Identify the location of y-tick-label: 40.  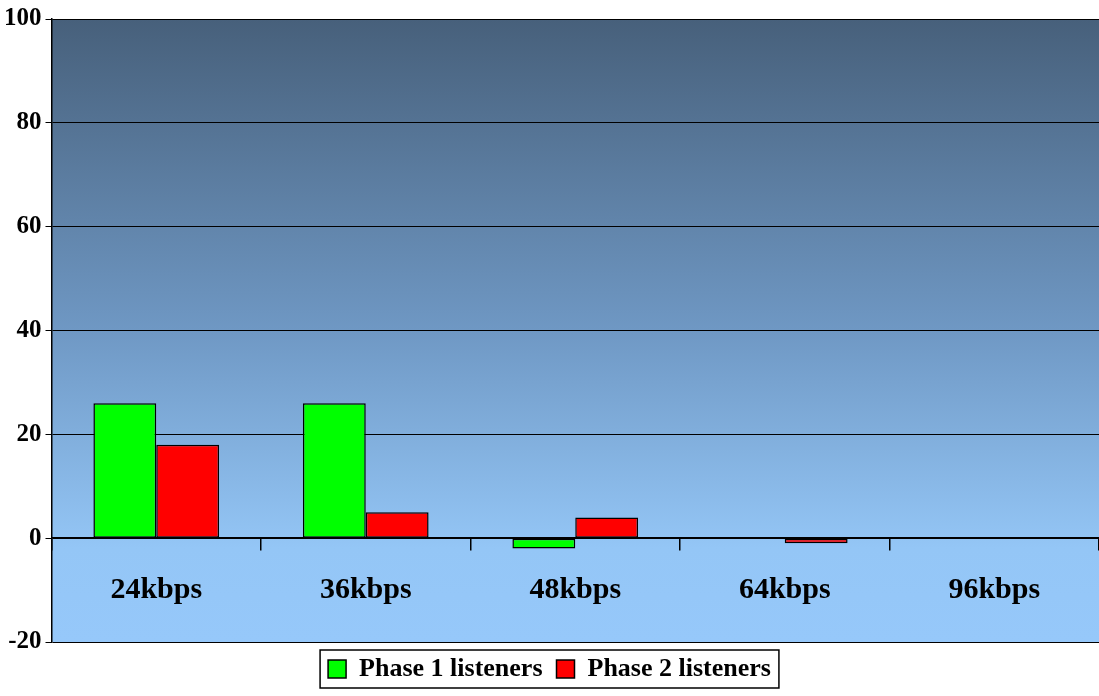
(29, 328).